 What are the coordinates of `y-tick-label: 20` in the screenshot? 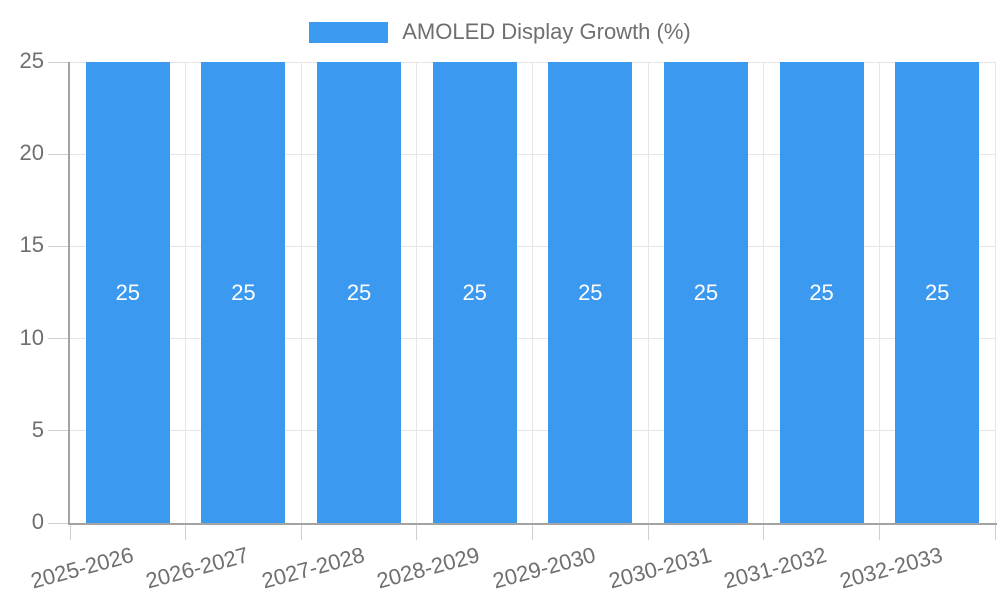 It's located at (31, 153).